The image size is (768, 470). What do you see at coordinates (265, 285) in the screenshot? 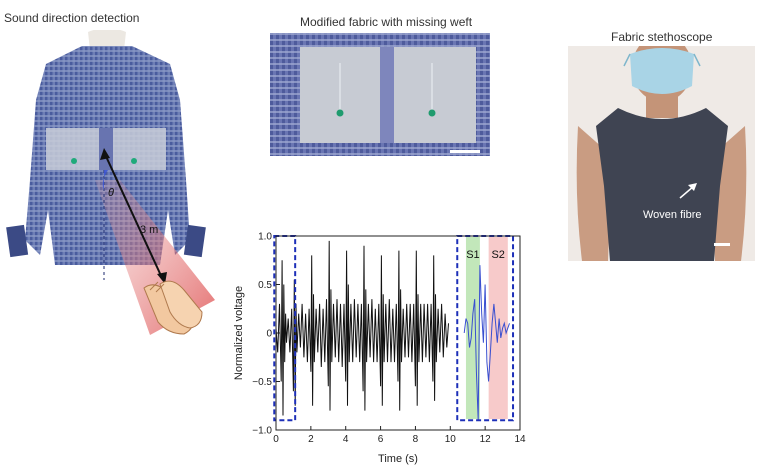
I see `y-tick-label: 0.5` at bounding box center [265, 285].